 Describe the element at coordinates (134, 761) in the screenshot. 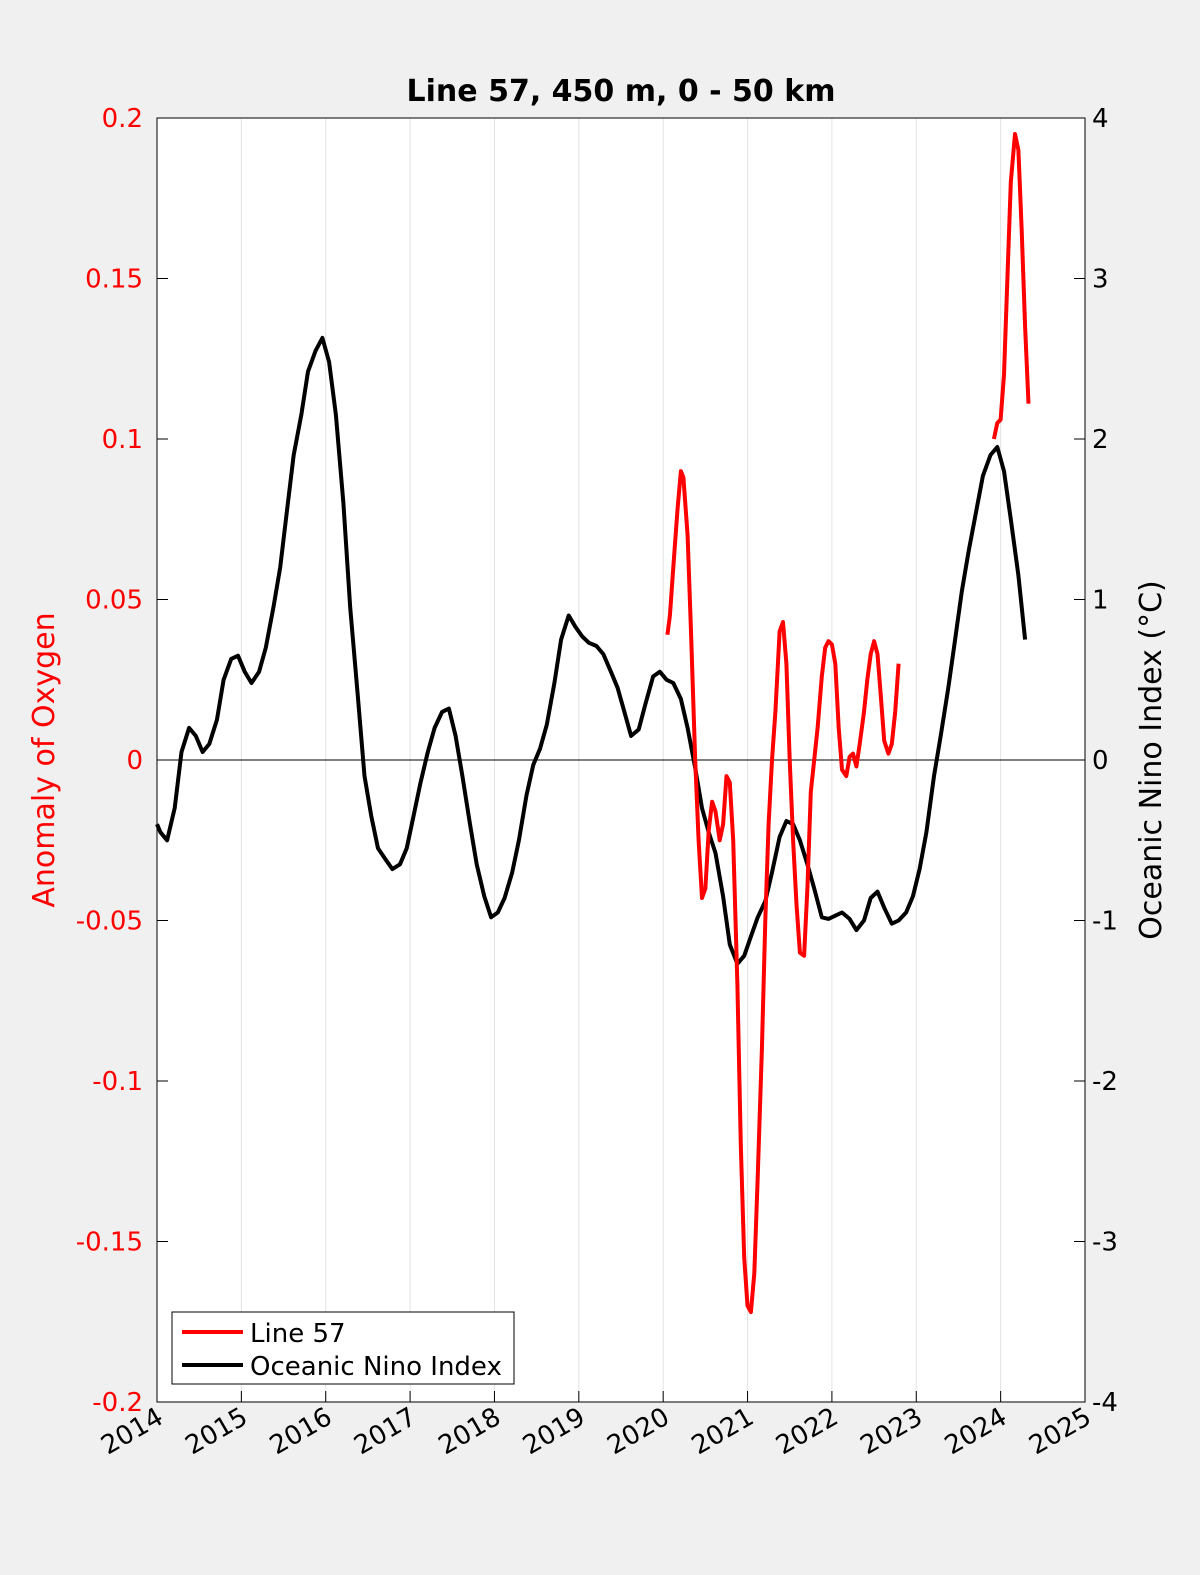

I see `left-y-tick-label: 0` at that location.